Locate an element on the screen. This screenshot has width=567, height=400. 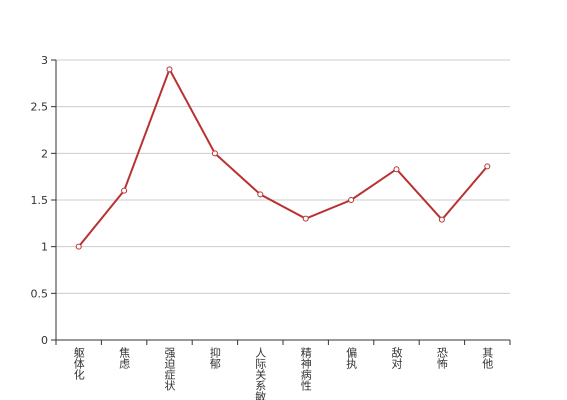
x-tick-label: 精神病性 is located at coordinates (305, 369).